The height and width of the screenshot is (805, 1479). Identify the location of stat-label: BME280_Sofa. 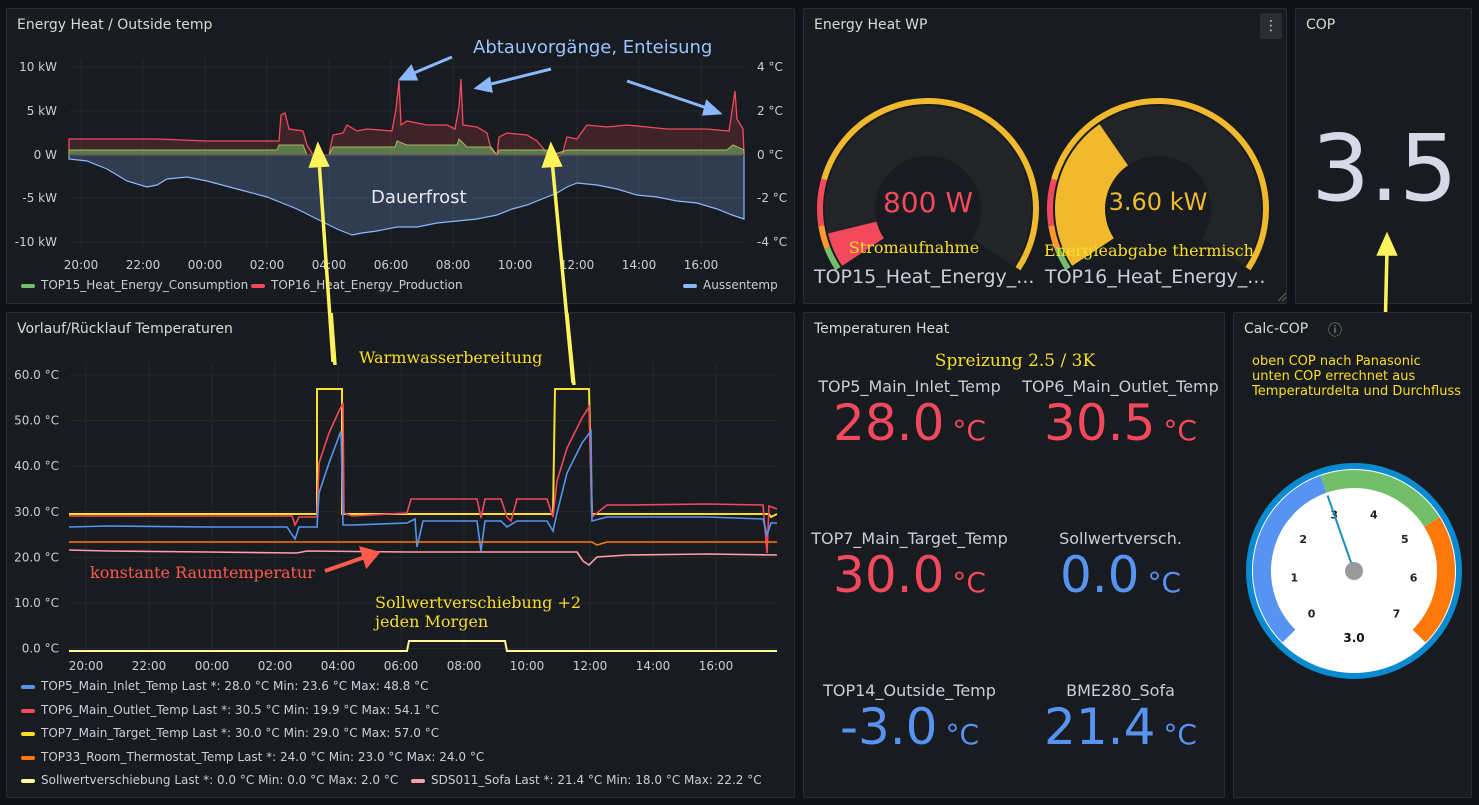
(1120, 690).